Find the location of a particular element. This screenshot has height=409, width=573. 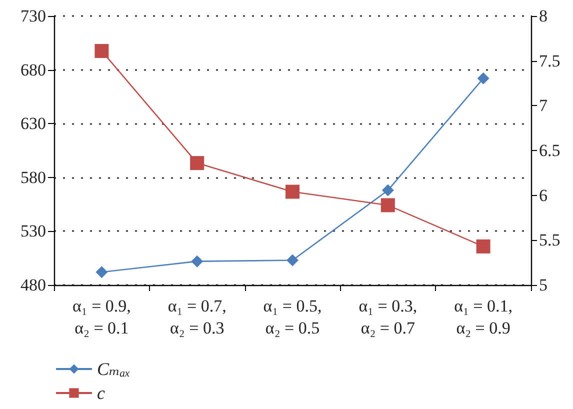

y-tick-label: 730 is located at coordinates (33, 16).